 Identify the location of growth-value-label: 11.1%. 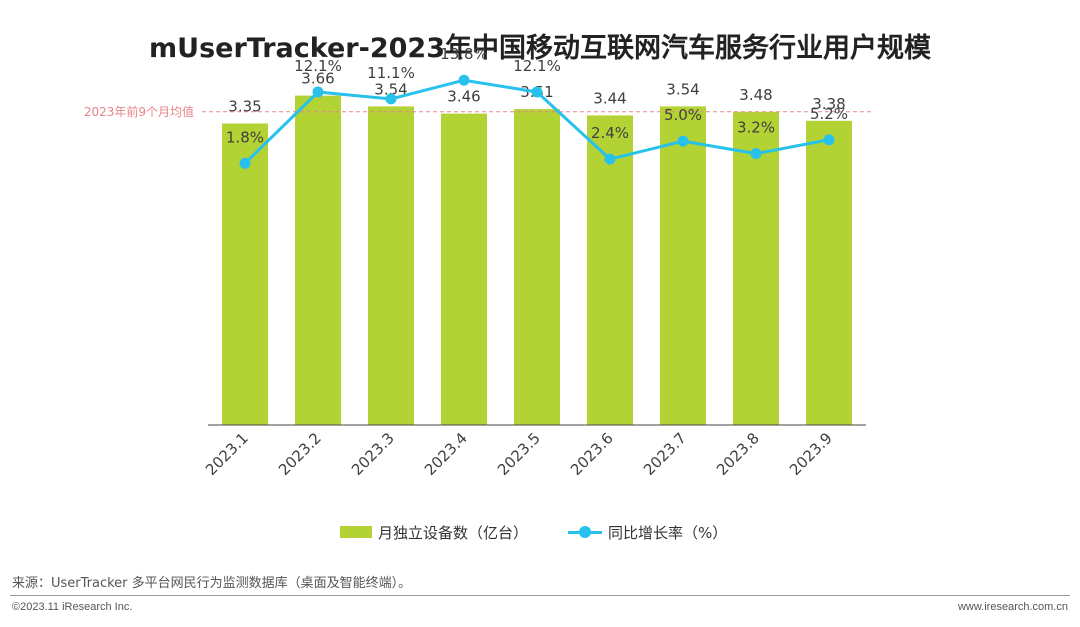
(391, 73).